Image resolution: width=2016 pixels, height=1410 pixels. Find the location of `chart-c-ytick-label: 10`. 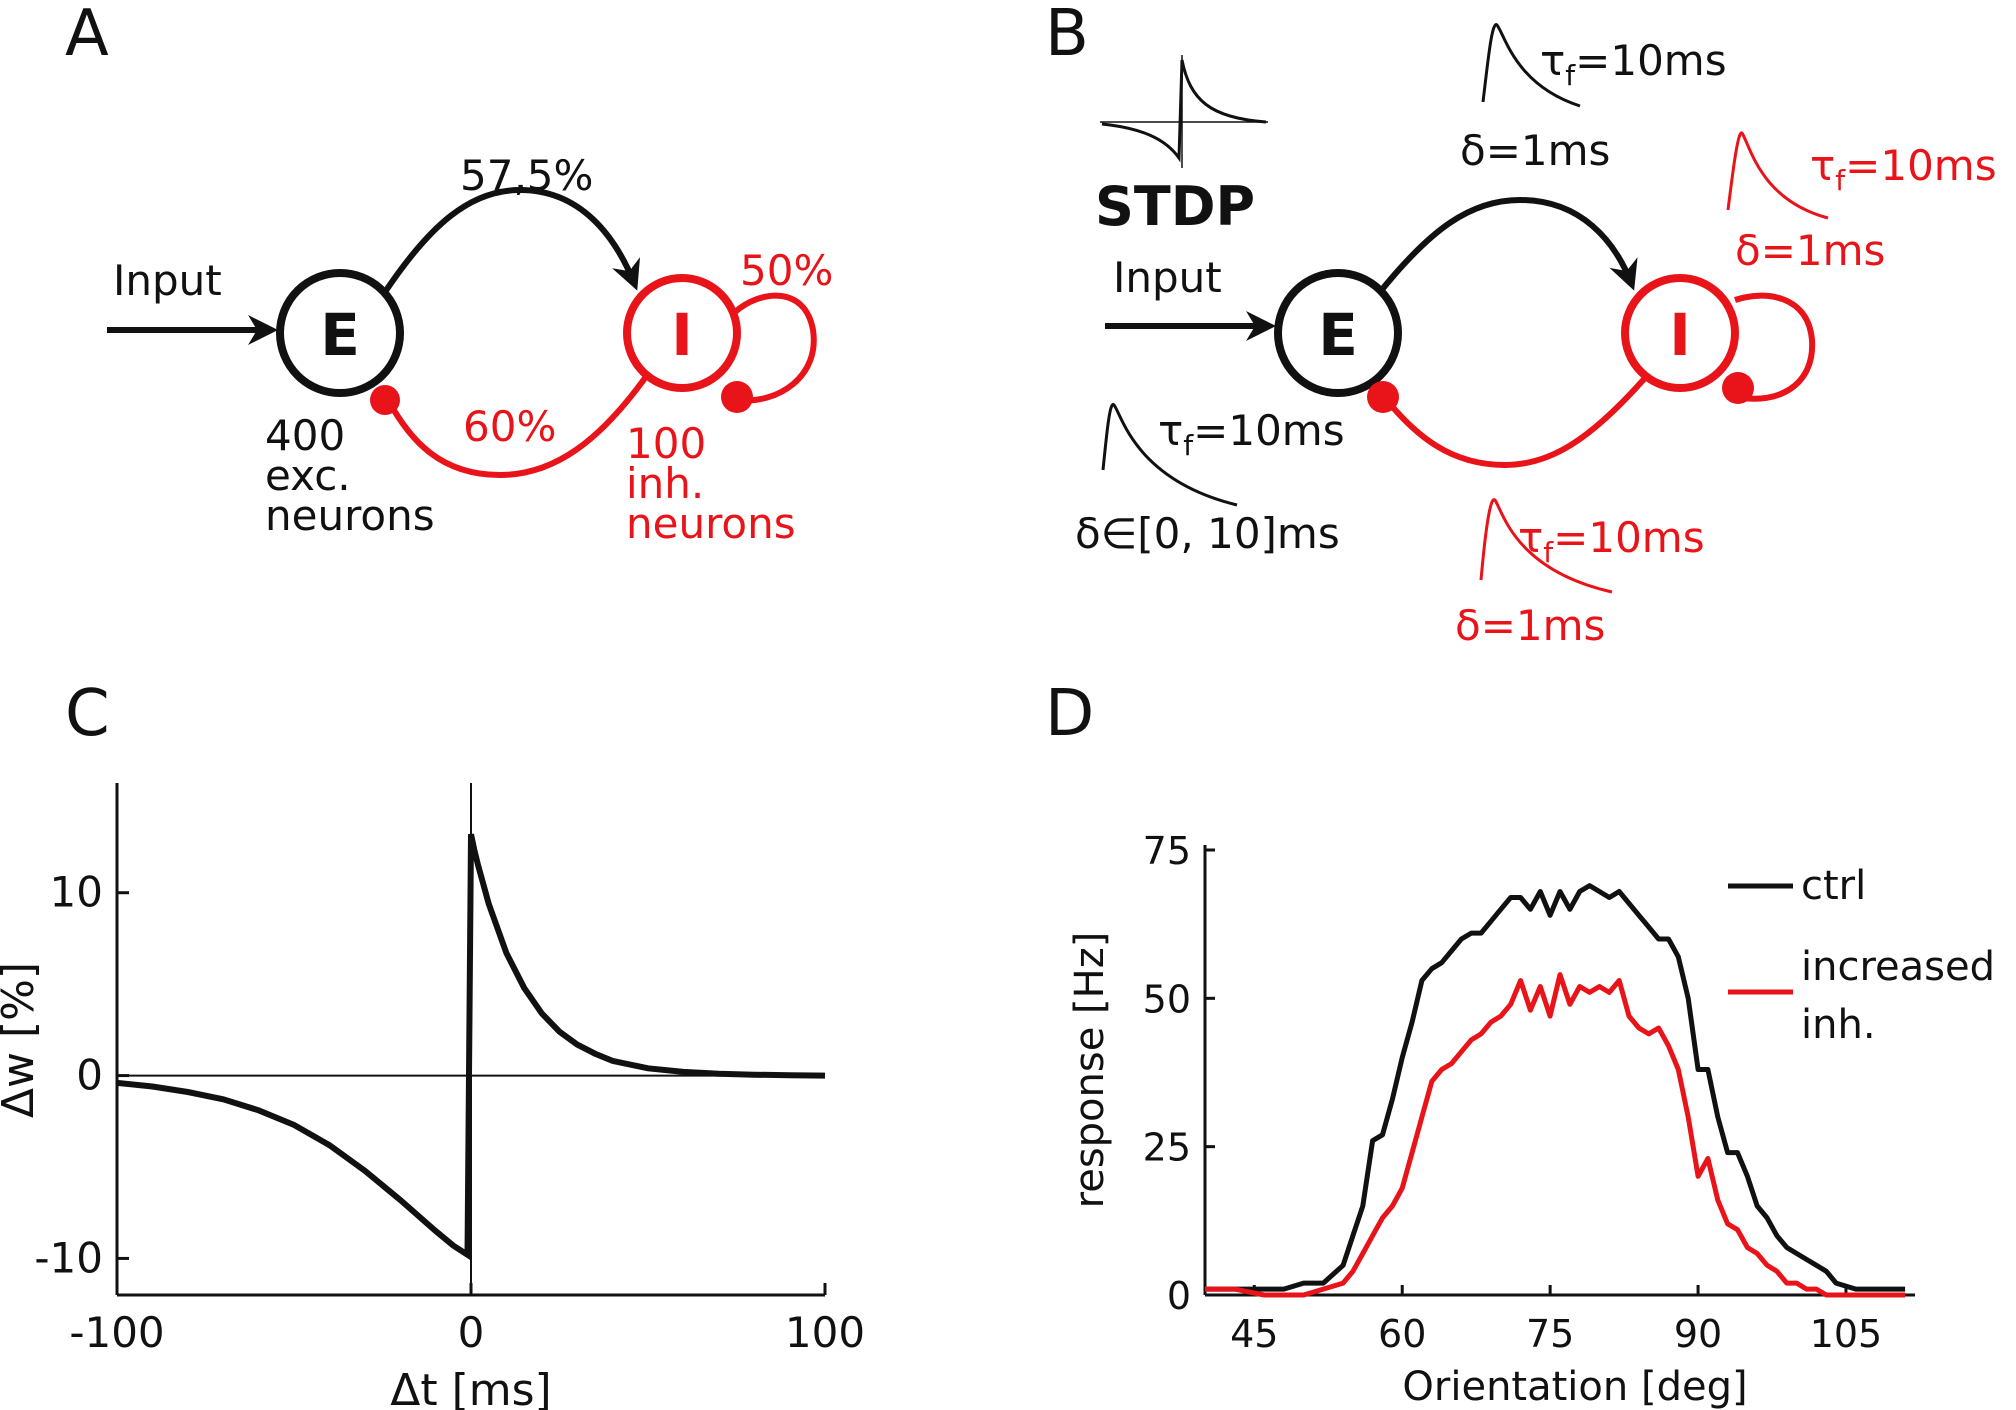

chart-c-ytick-label: 10 is located at coordinates (76, 892).